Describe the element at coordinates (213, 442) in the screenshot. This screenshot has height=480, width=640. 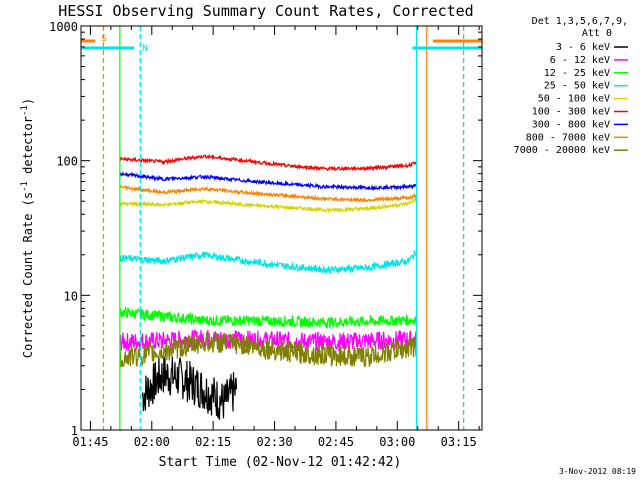
I see `x-tick-label-2: 02:15` at that location.